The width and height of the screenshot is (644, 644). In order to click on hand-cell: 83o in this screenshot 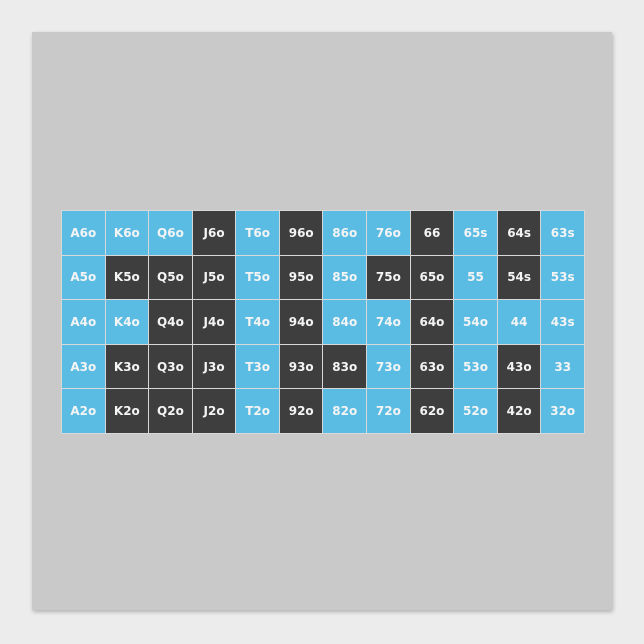, I will do `click(345, 366)`.